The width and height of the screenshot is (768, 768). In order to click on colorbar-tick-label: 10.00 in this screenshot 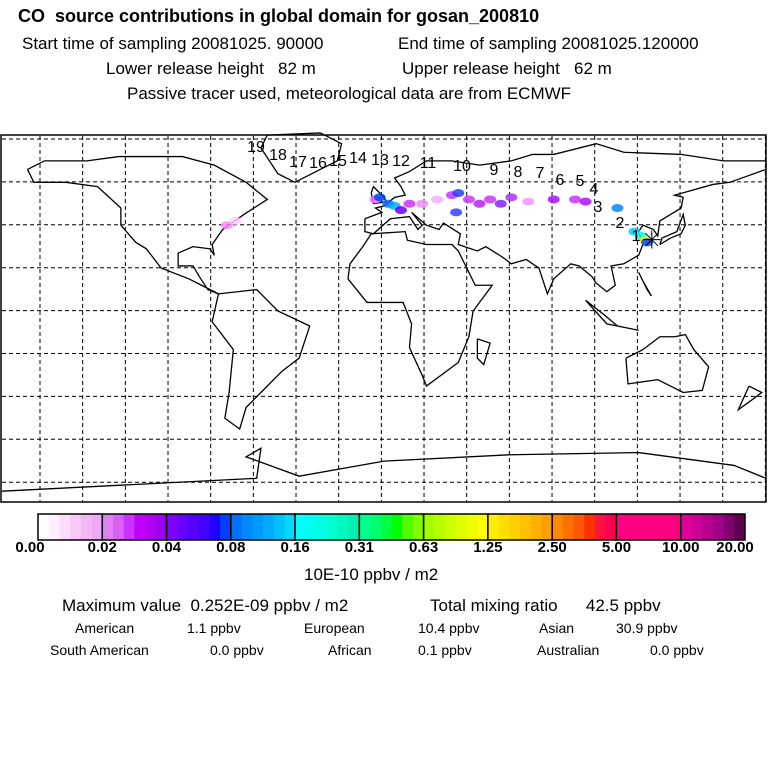, I will do `click(680, 547)`.